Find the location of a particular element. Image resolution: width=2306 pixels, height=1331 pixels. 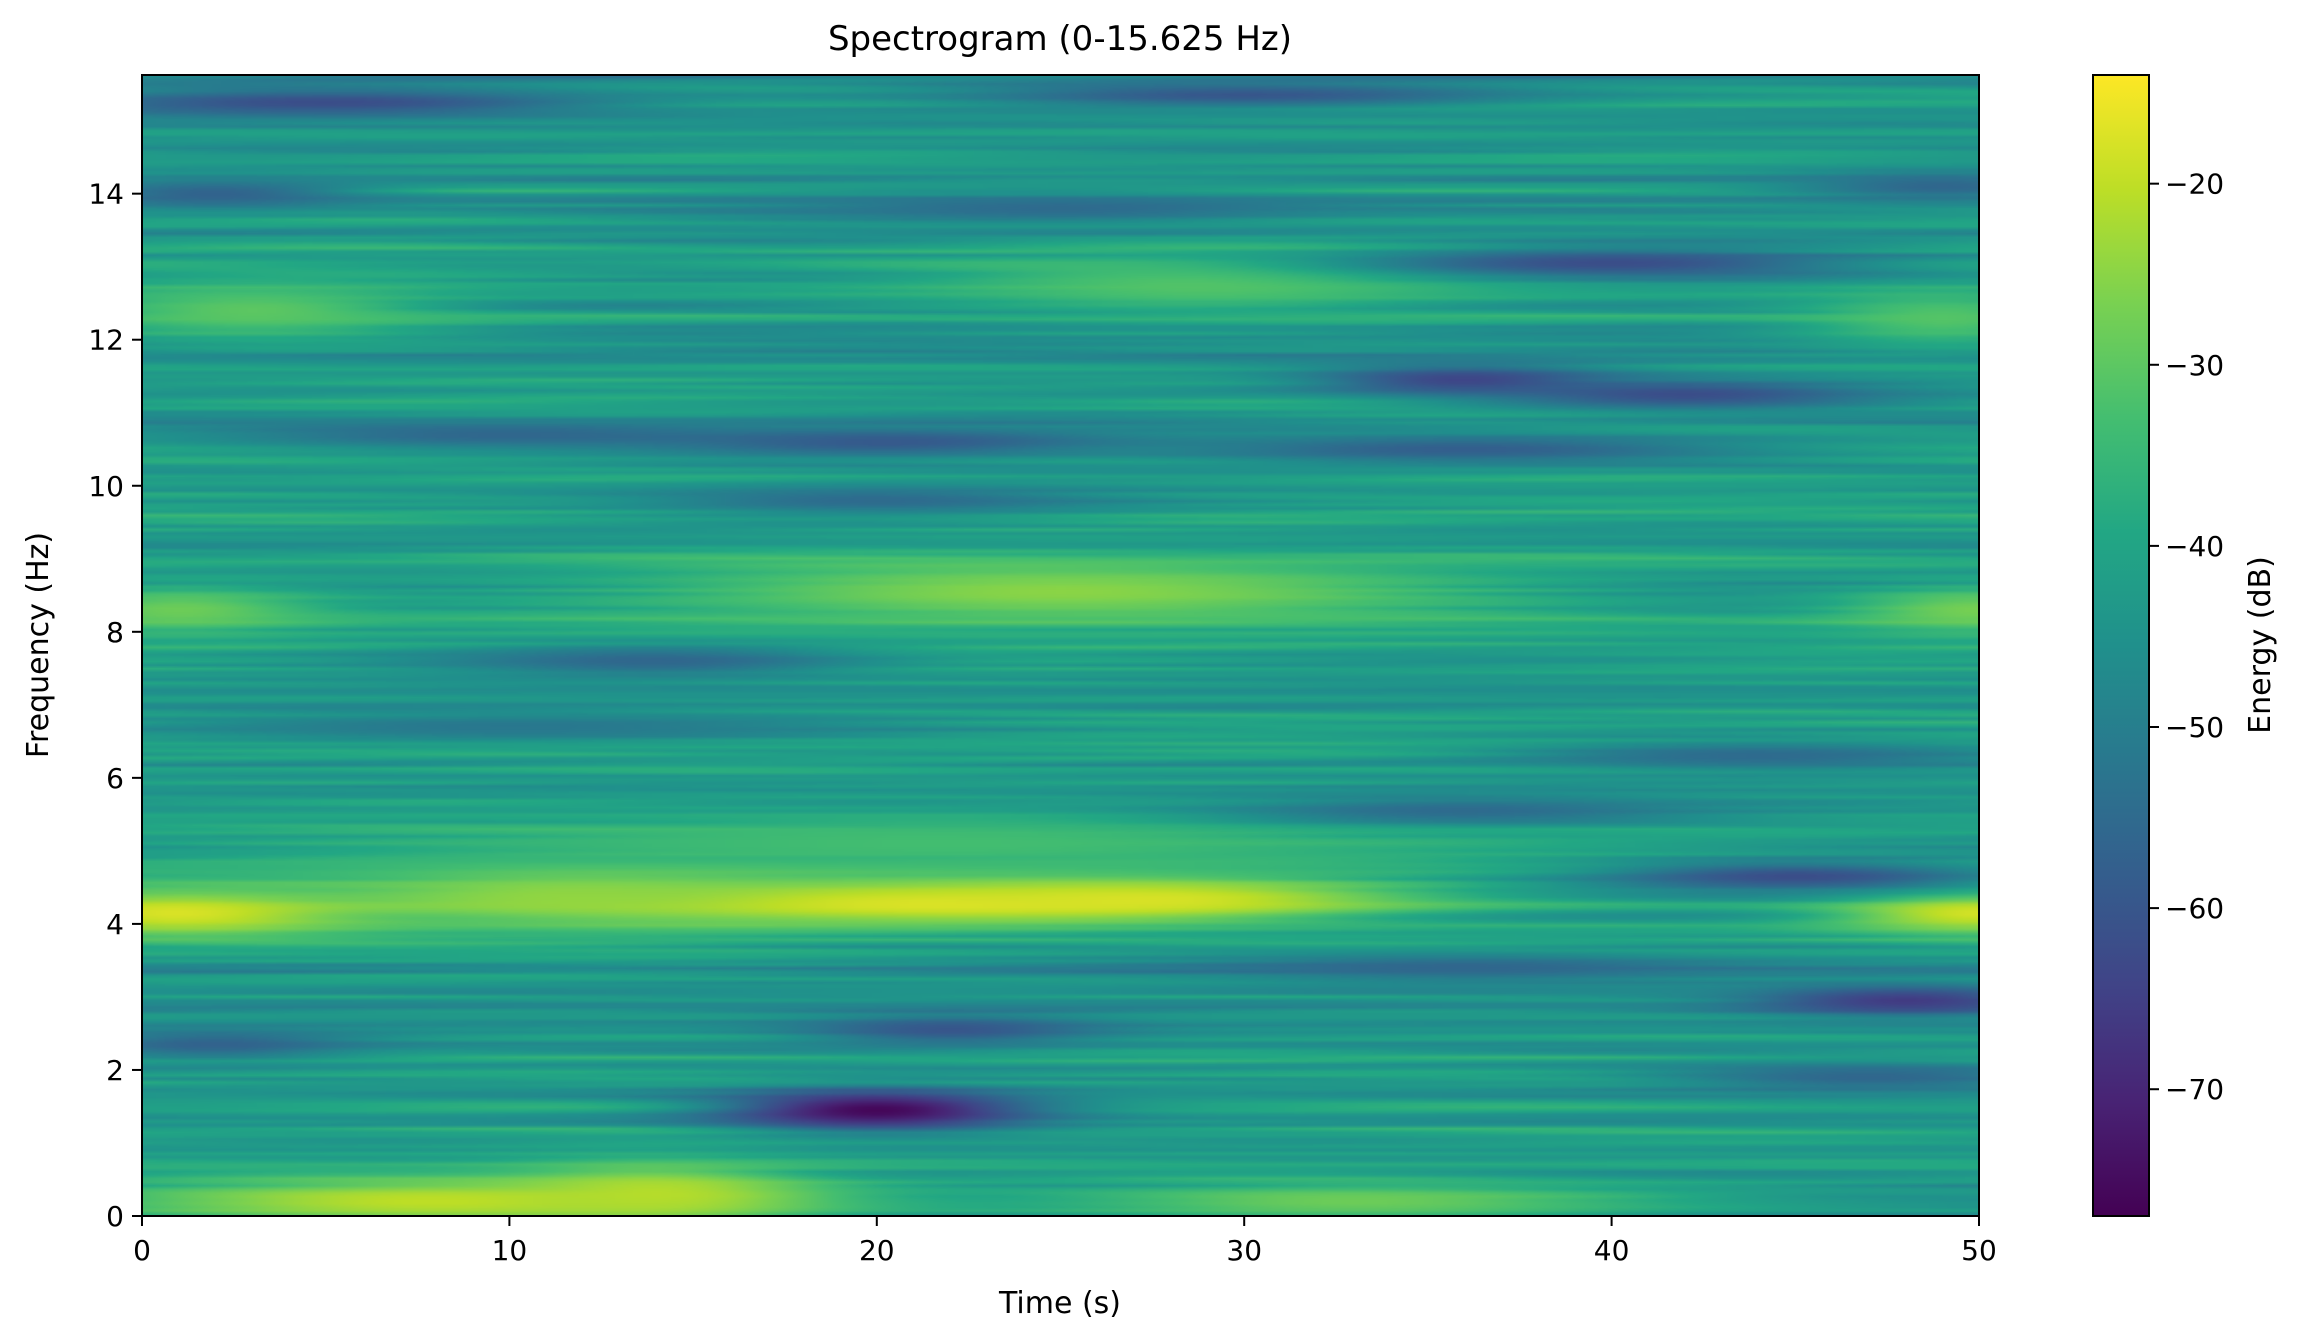

y-axis-ticks: 0 2 4 6 8 10 12 14 is located at coordinates (115, 705).